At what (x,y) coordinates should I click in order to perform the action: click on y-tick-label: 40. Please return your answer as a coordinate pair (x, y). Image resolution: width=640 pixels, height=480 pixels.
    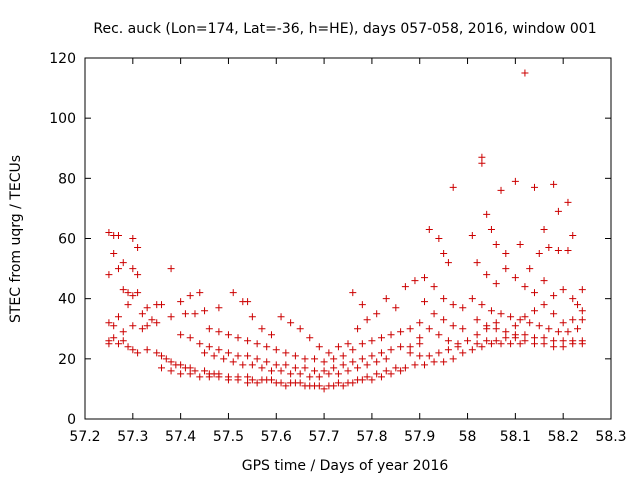
    Looking at the image, I should click on (67, 300).